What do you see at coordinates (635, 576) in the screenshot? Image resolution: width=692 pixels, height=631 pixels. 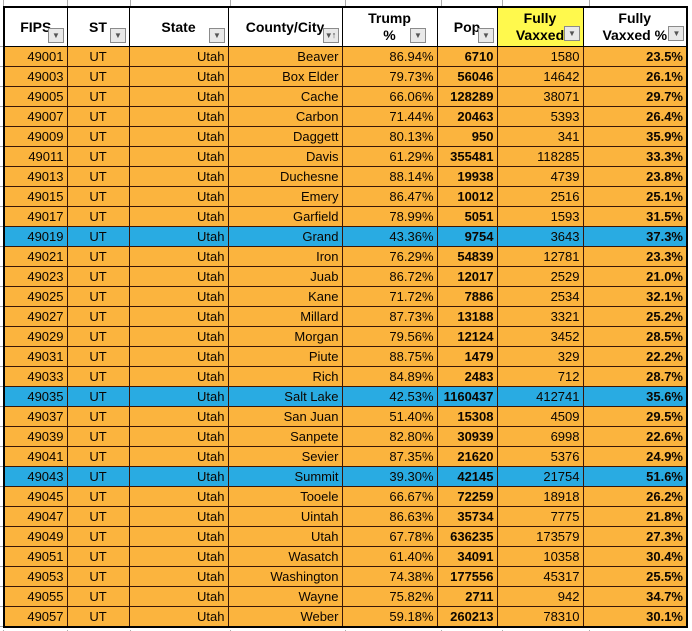 I see `cell-fully_vaxxed_pct: 25.5%` at bounding box center [635, 576].